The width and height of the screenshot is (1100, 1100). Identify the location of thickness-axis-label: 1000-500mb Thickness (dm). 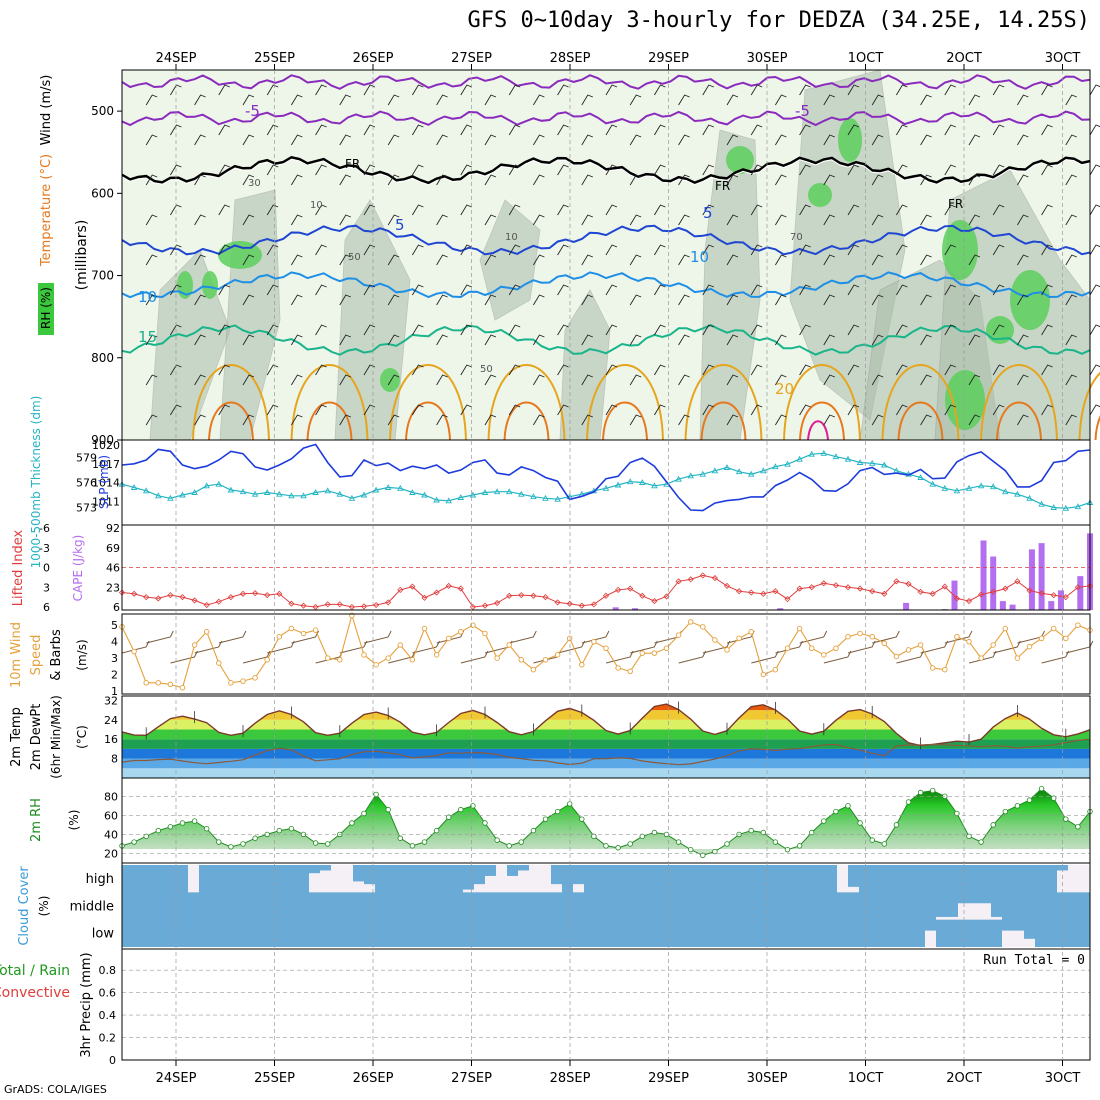
(36, 482).